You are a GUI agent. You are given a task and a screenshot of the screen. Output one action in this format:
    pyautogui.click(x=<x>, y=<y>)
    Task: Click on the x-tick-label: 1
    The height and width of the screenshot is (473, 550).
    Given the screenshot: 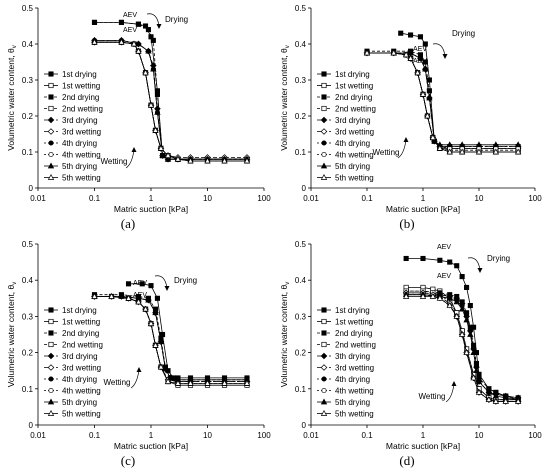 What is the action you would take?
    pyautogui.click(x=151, y=198)
    